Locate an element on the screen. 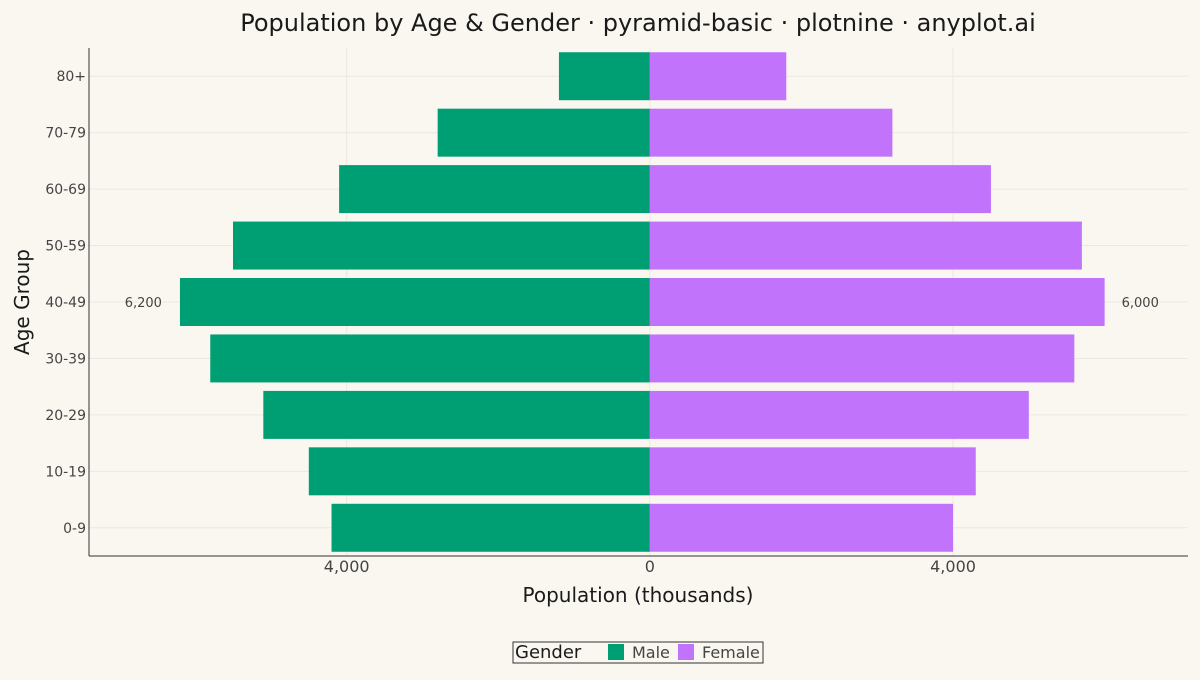 This screenshot has width=1200, height=680. legend-swatch-female is located at coordinates (686, 652).